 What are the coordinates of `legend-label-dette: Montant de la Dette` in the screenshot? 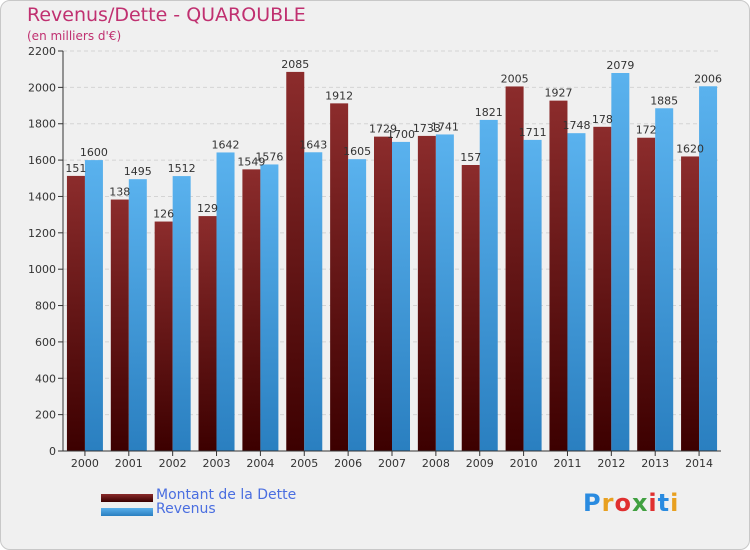 It's located at (226, 495).